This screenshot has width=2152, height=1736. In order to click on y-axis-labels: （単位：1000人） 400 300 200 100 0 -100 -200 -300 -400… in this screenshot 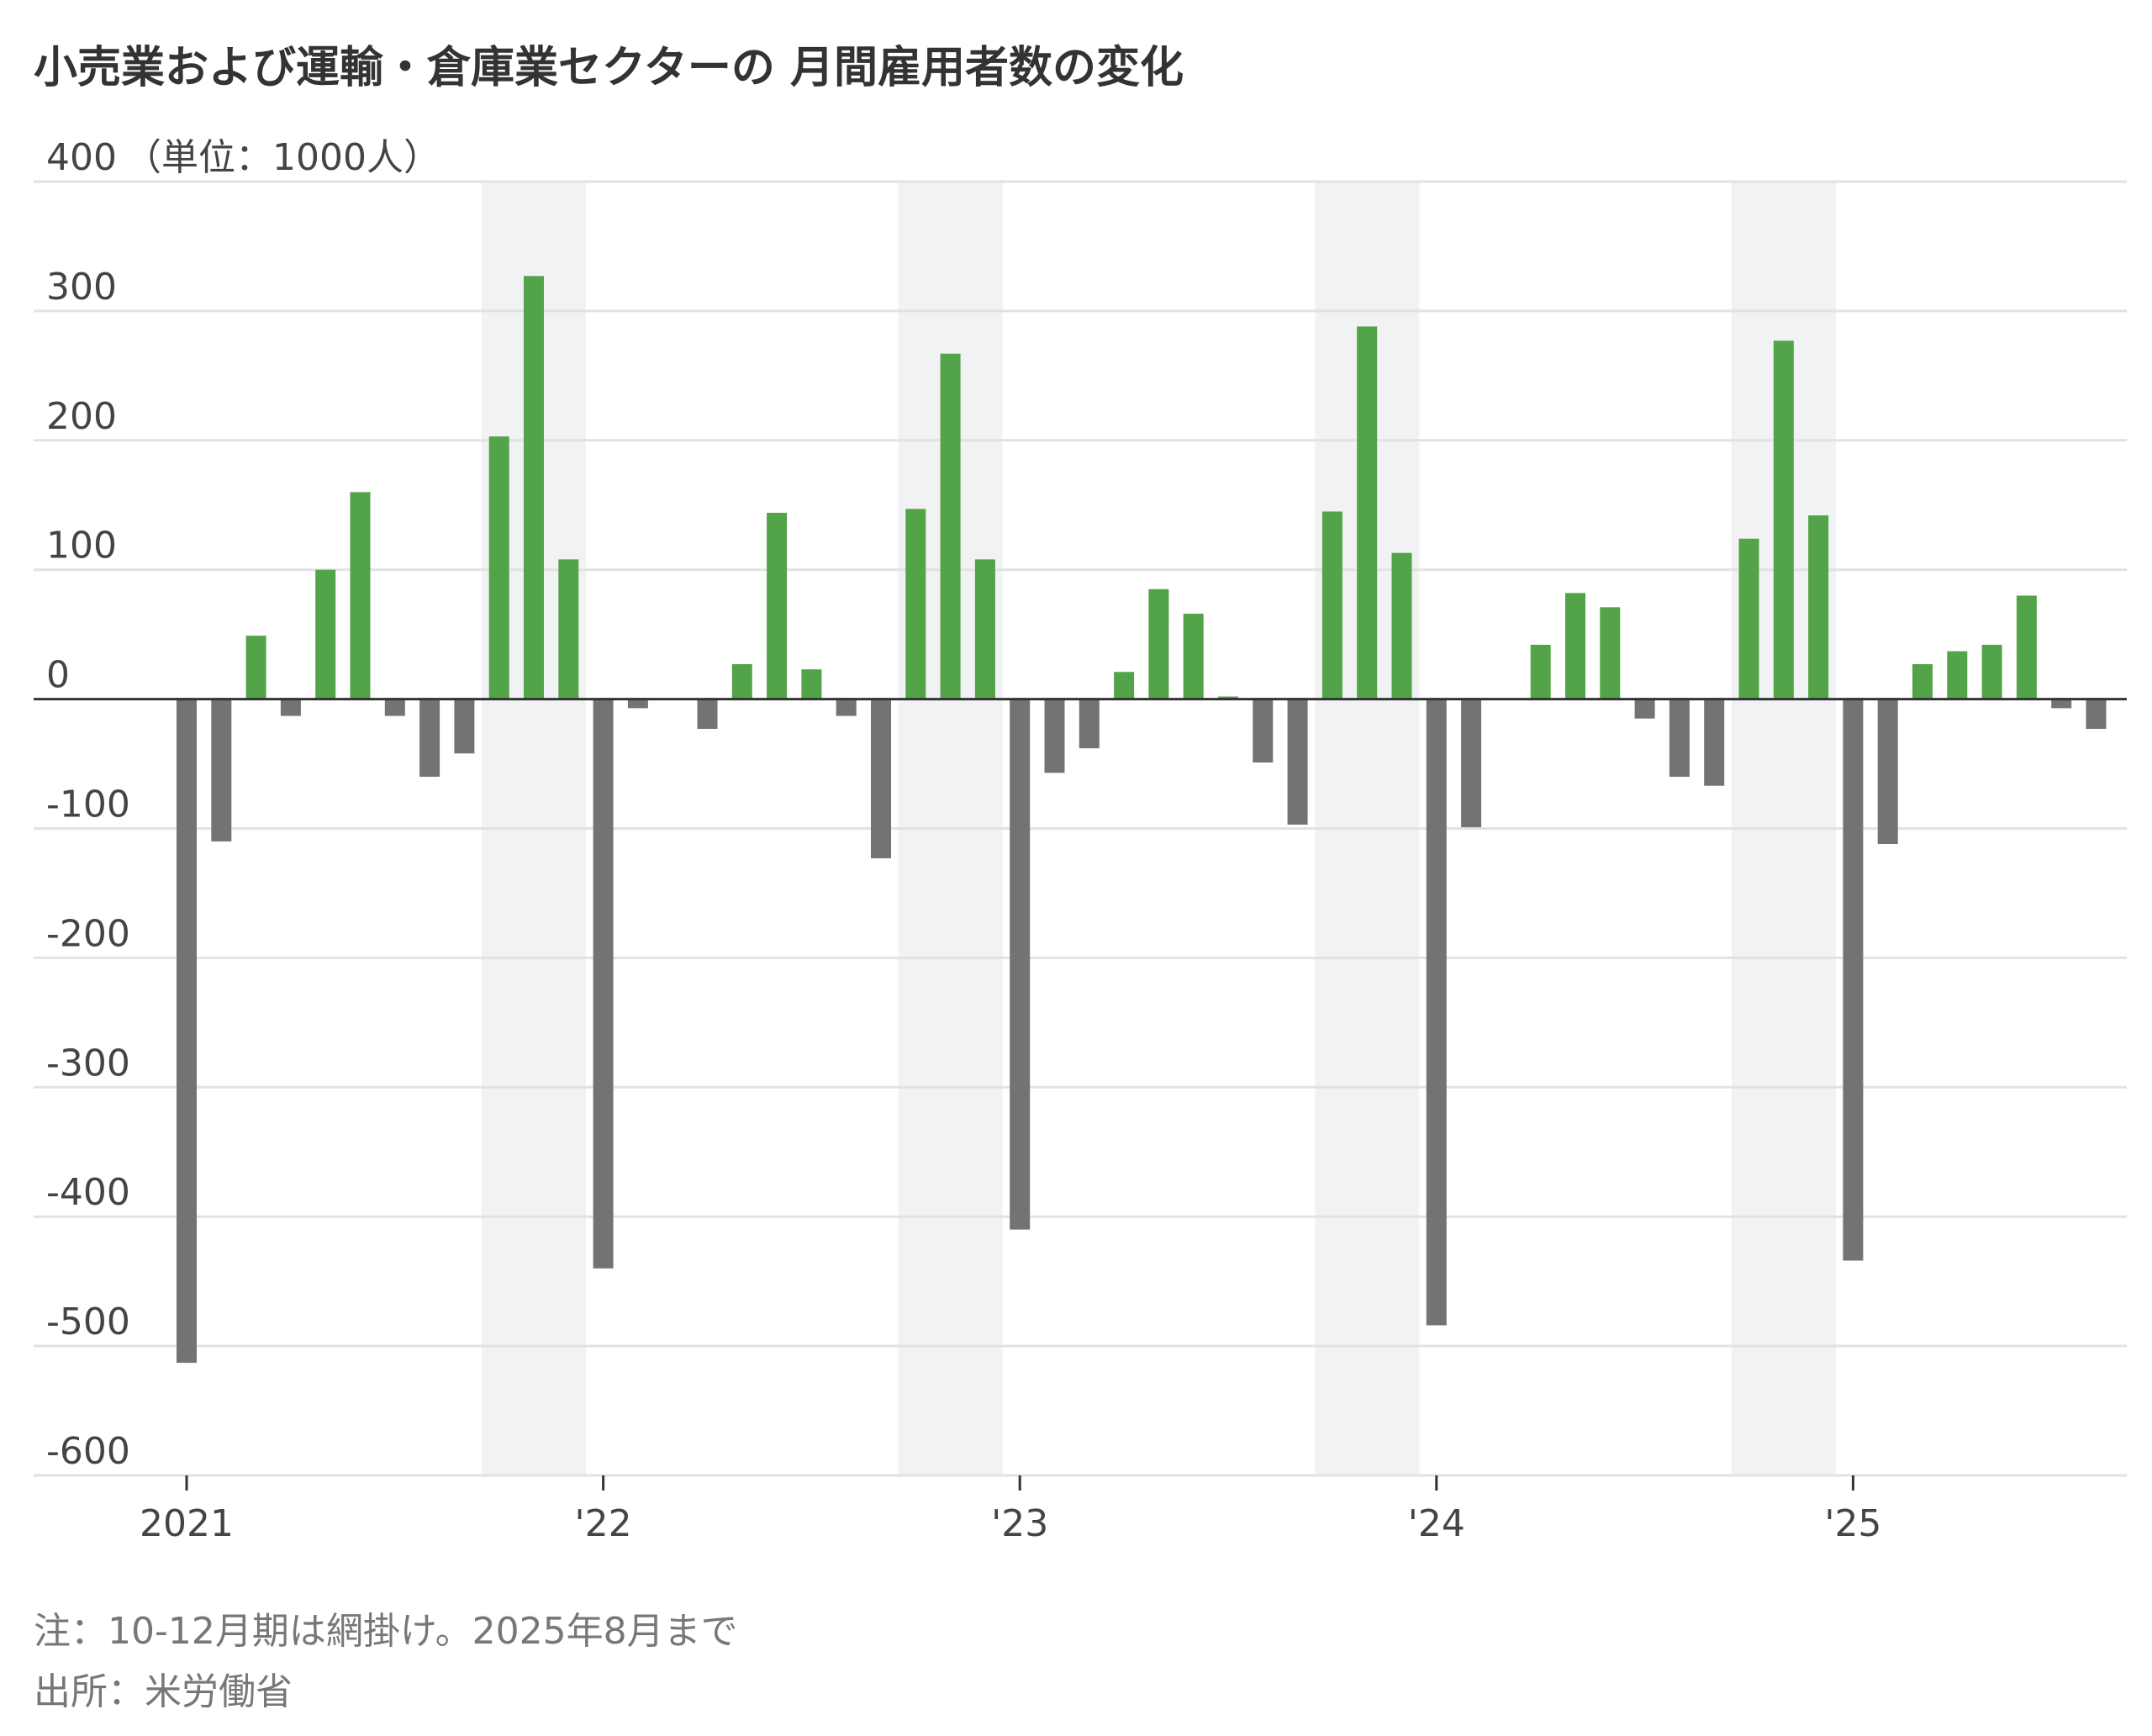, I will do `click(243, 804)`.